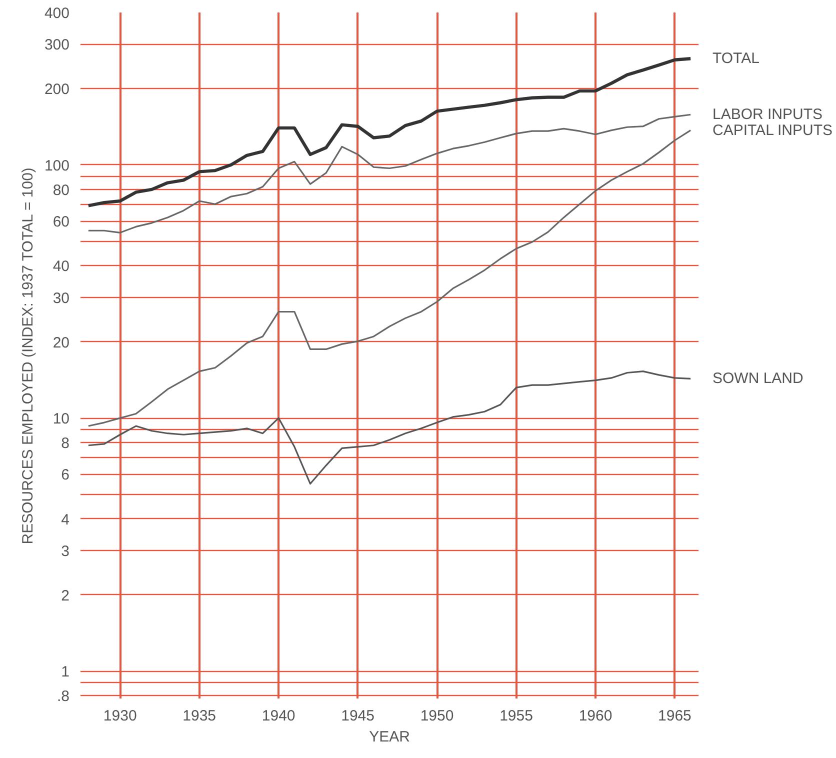  What do you see at coordinates (57, 13) in the screenshot?
I see `y-tick-label: 400` at bounding box center [57, 13].